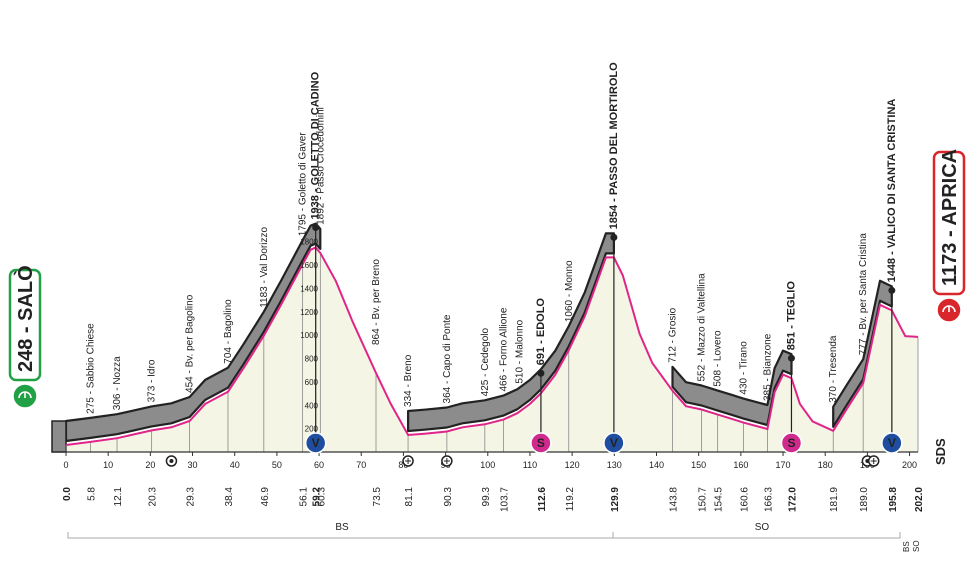  I want to click on distance-label-8: 59.2, so click(317, 497).